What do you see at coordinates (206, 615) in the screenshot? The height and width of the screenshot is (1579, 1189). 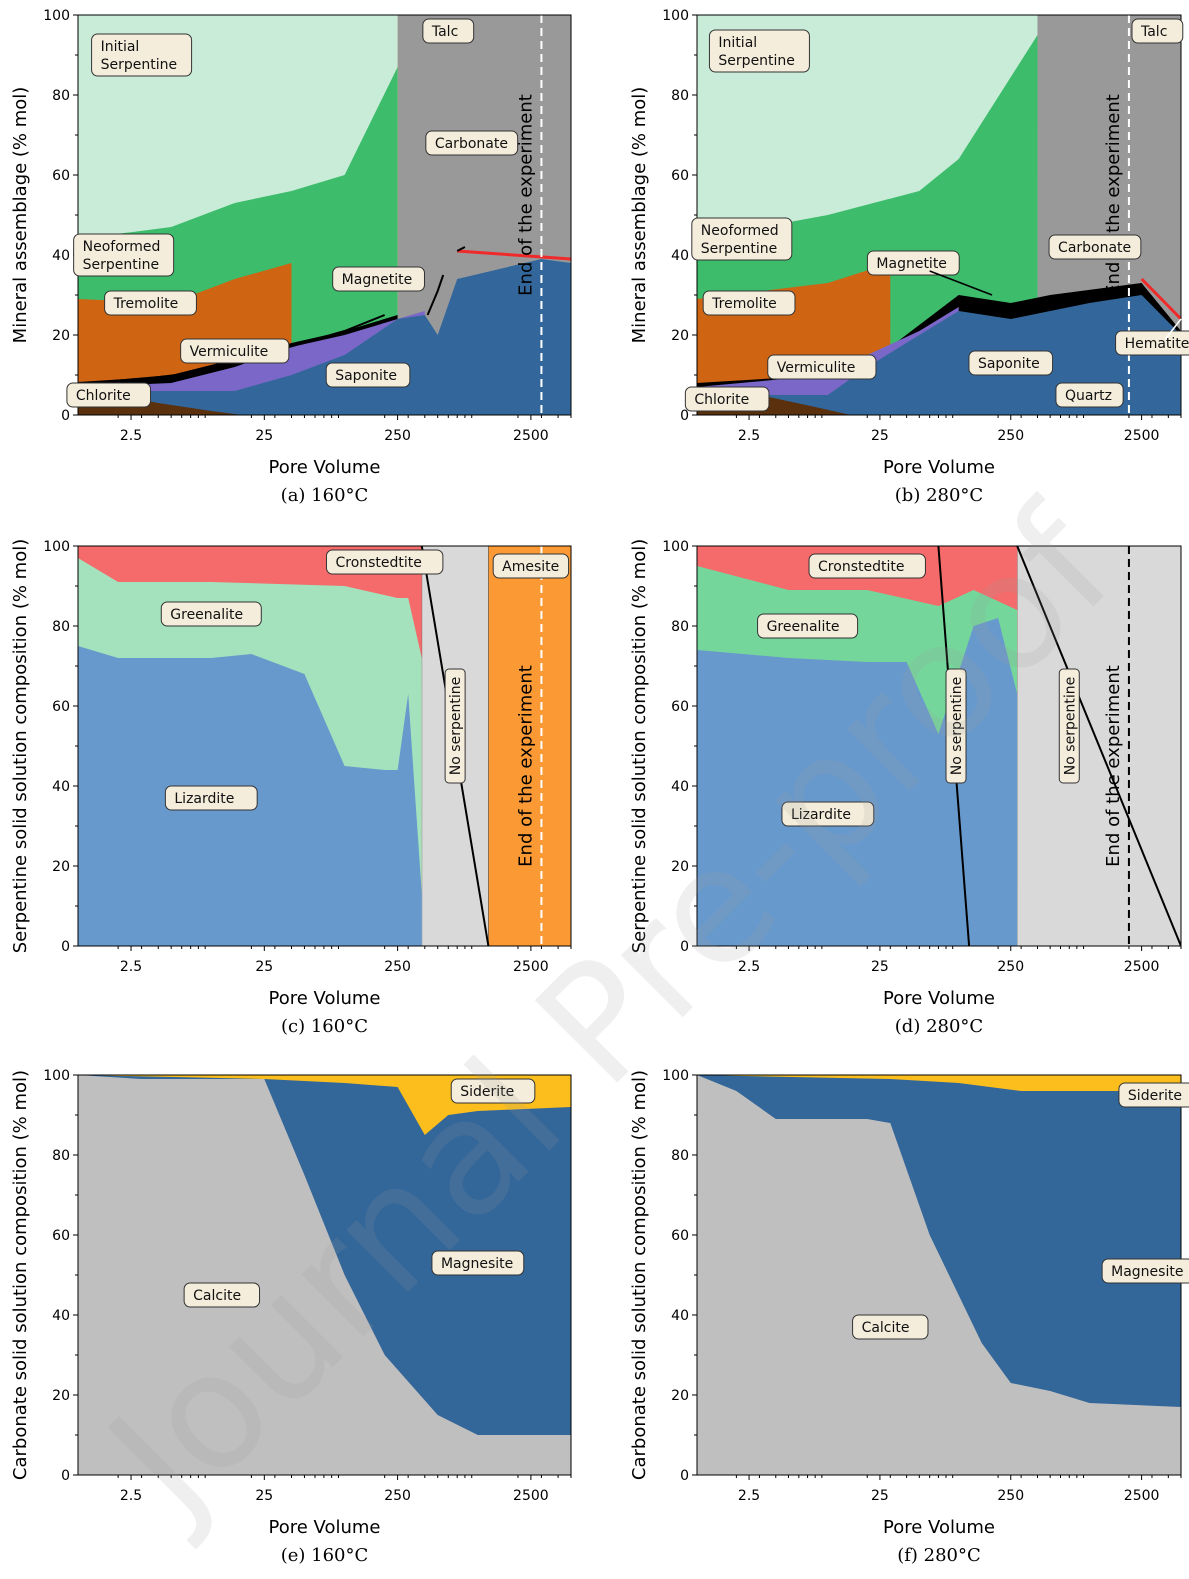 I see `label-text: Greenalite` at bounding box center [206, 615].